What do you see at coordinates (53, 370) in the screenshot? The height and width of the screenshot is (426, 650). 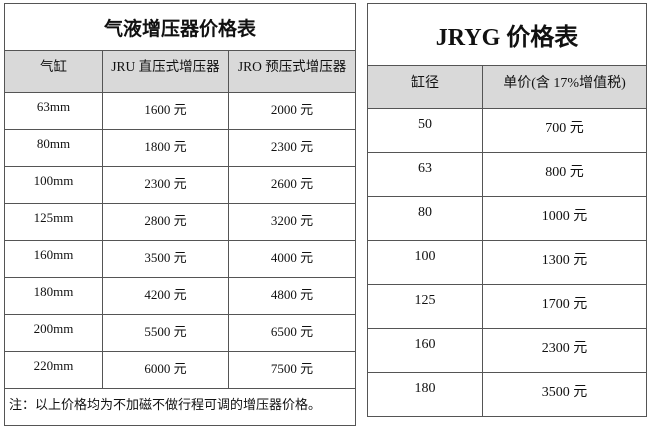 I see `table-cell: 220mm` at bounding box center [53, 370].